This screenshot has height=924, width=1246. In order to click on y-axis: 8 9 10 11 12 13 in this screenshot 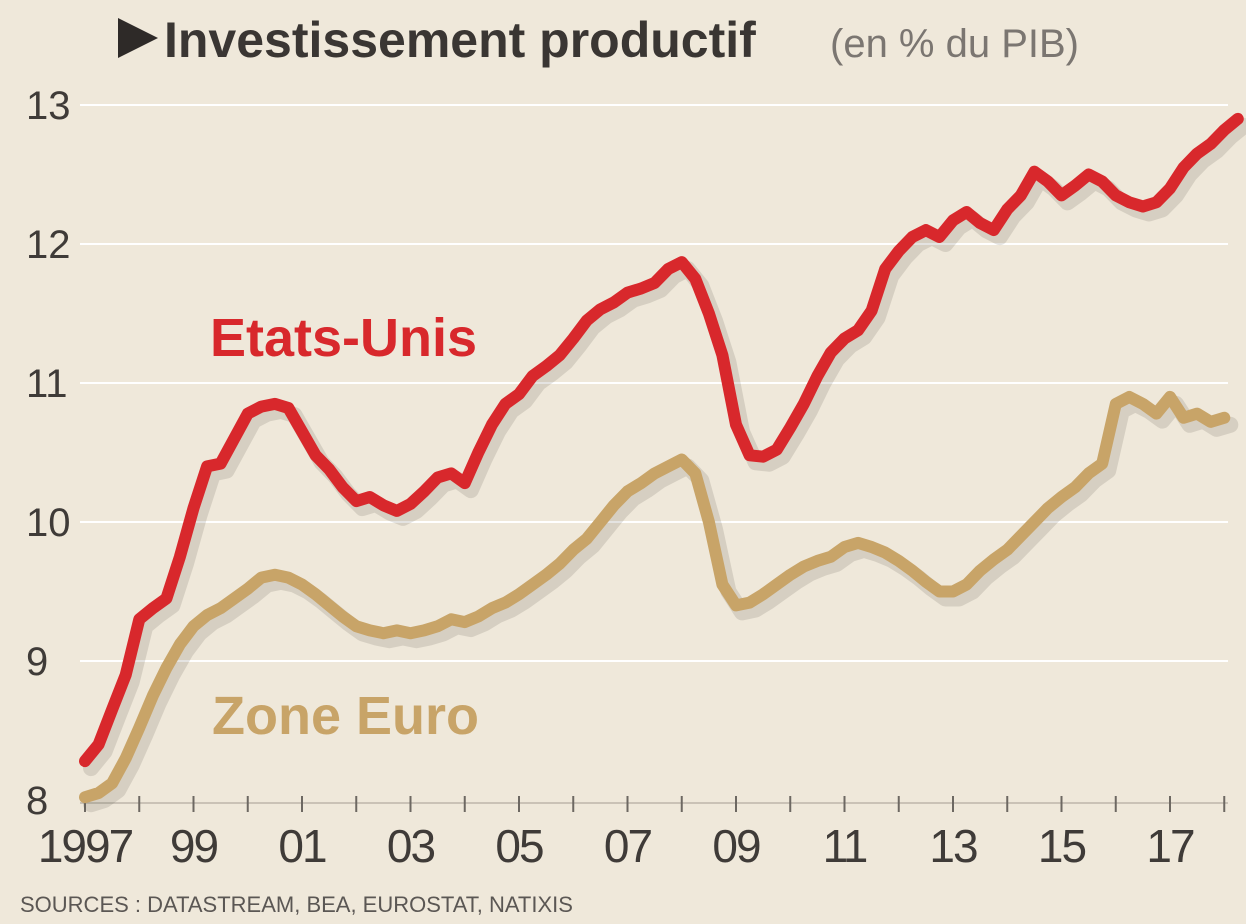, I will do `click(48, 453)`.